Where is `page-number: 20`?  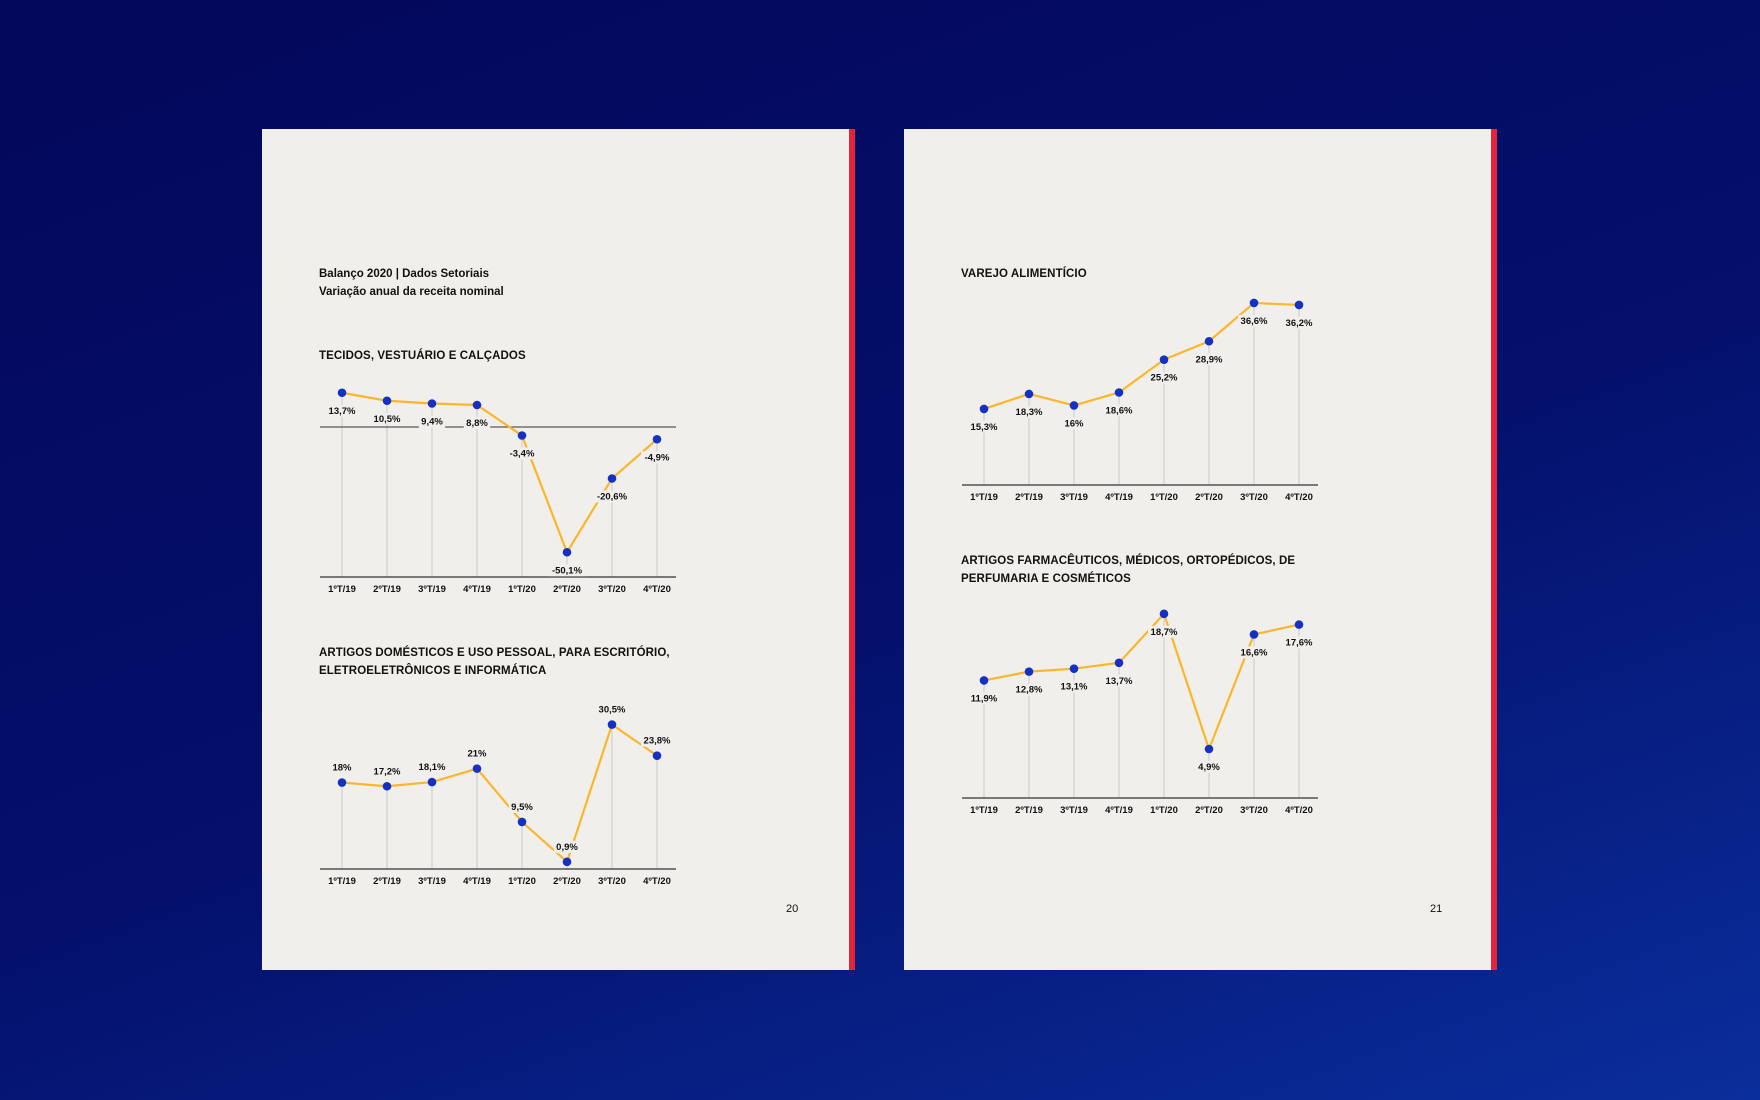
page-number: 20 is located at coordinates (792, 909).